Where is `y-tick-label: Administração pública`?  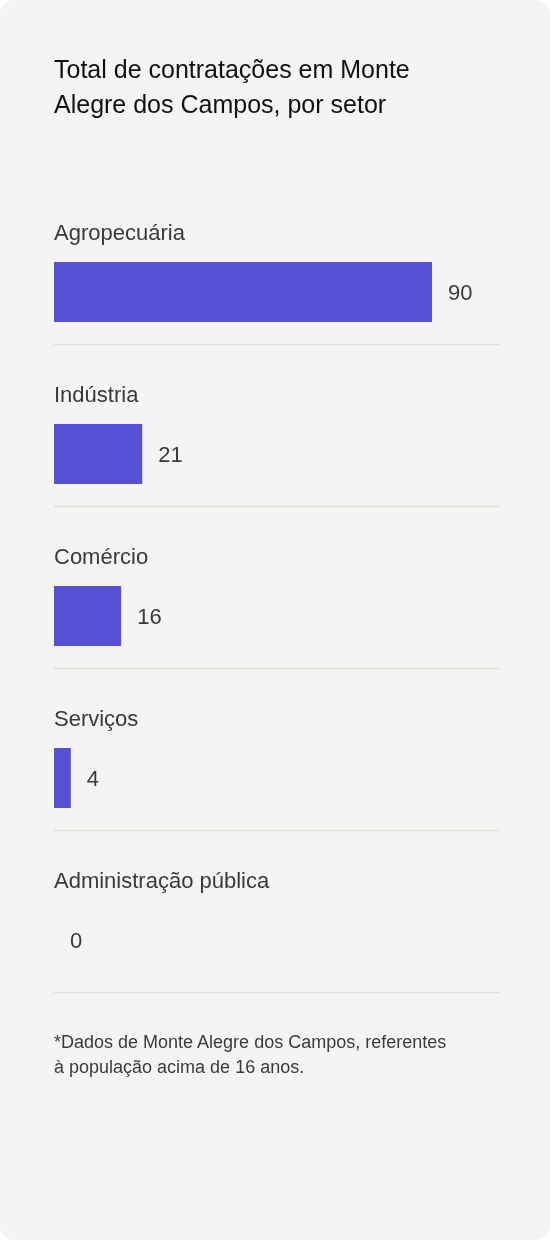 y-tick-label: Administração pública is located at coordinates (162, 880).